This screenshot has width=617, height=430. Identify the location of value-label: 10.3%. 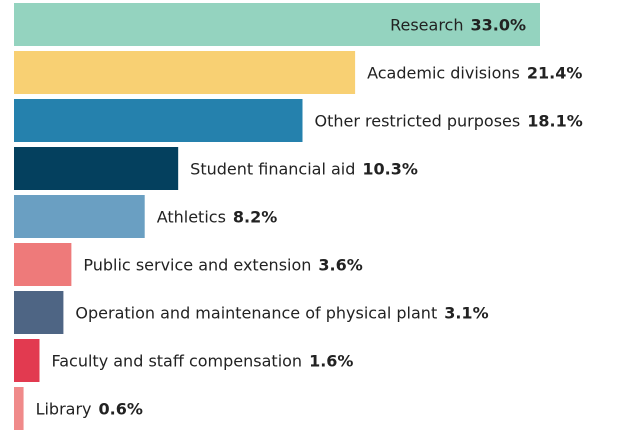
(390, 168).